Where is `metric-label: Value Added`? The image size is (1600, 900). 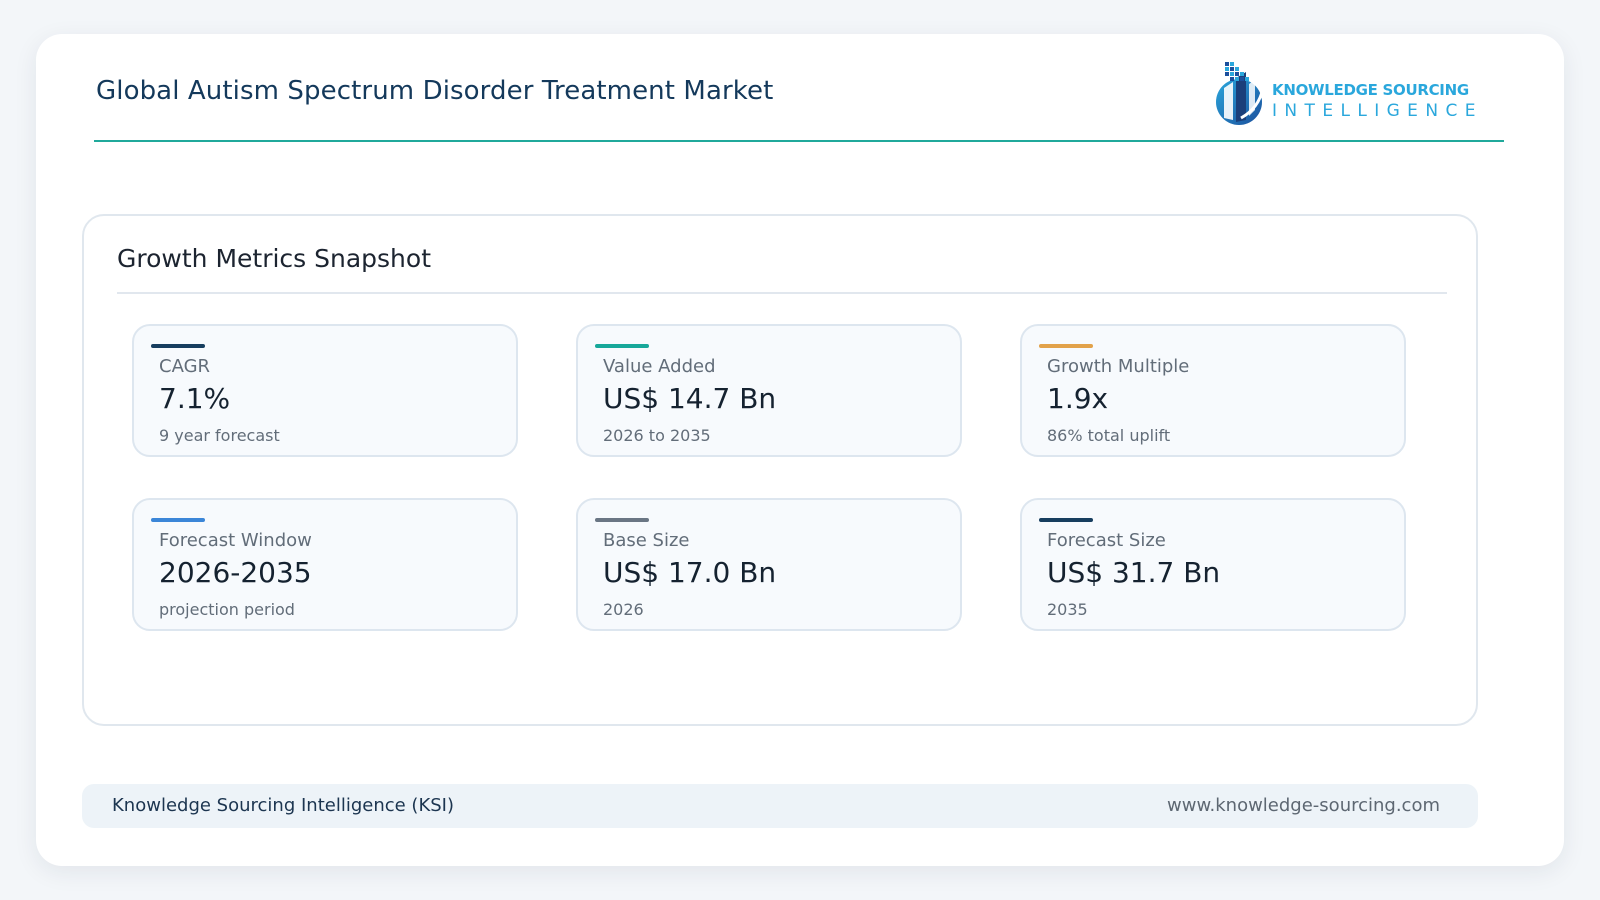 metric-label: Value Added is located at coordinates (659, 366).